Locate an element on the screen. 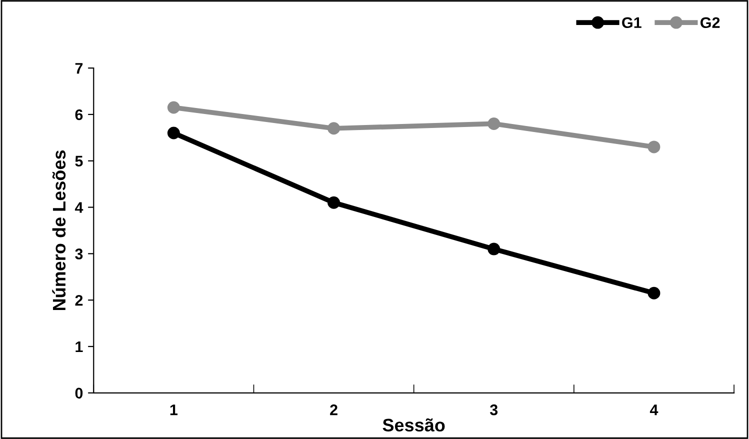 This screenshot has height=439, width=749. y-tick-label: 6 is located at coordinates (79, 114).